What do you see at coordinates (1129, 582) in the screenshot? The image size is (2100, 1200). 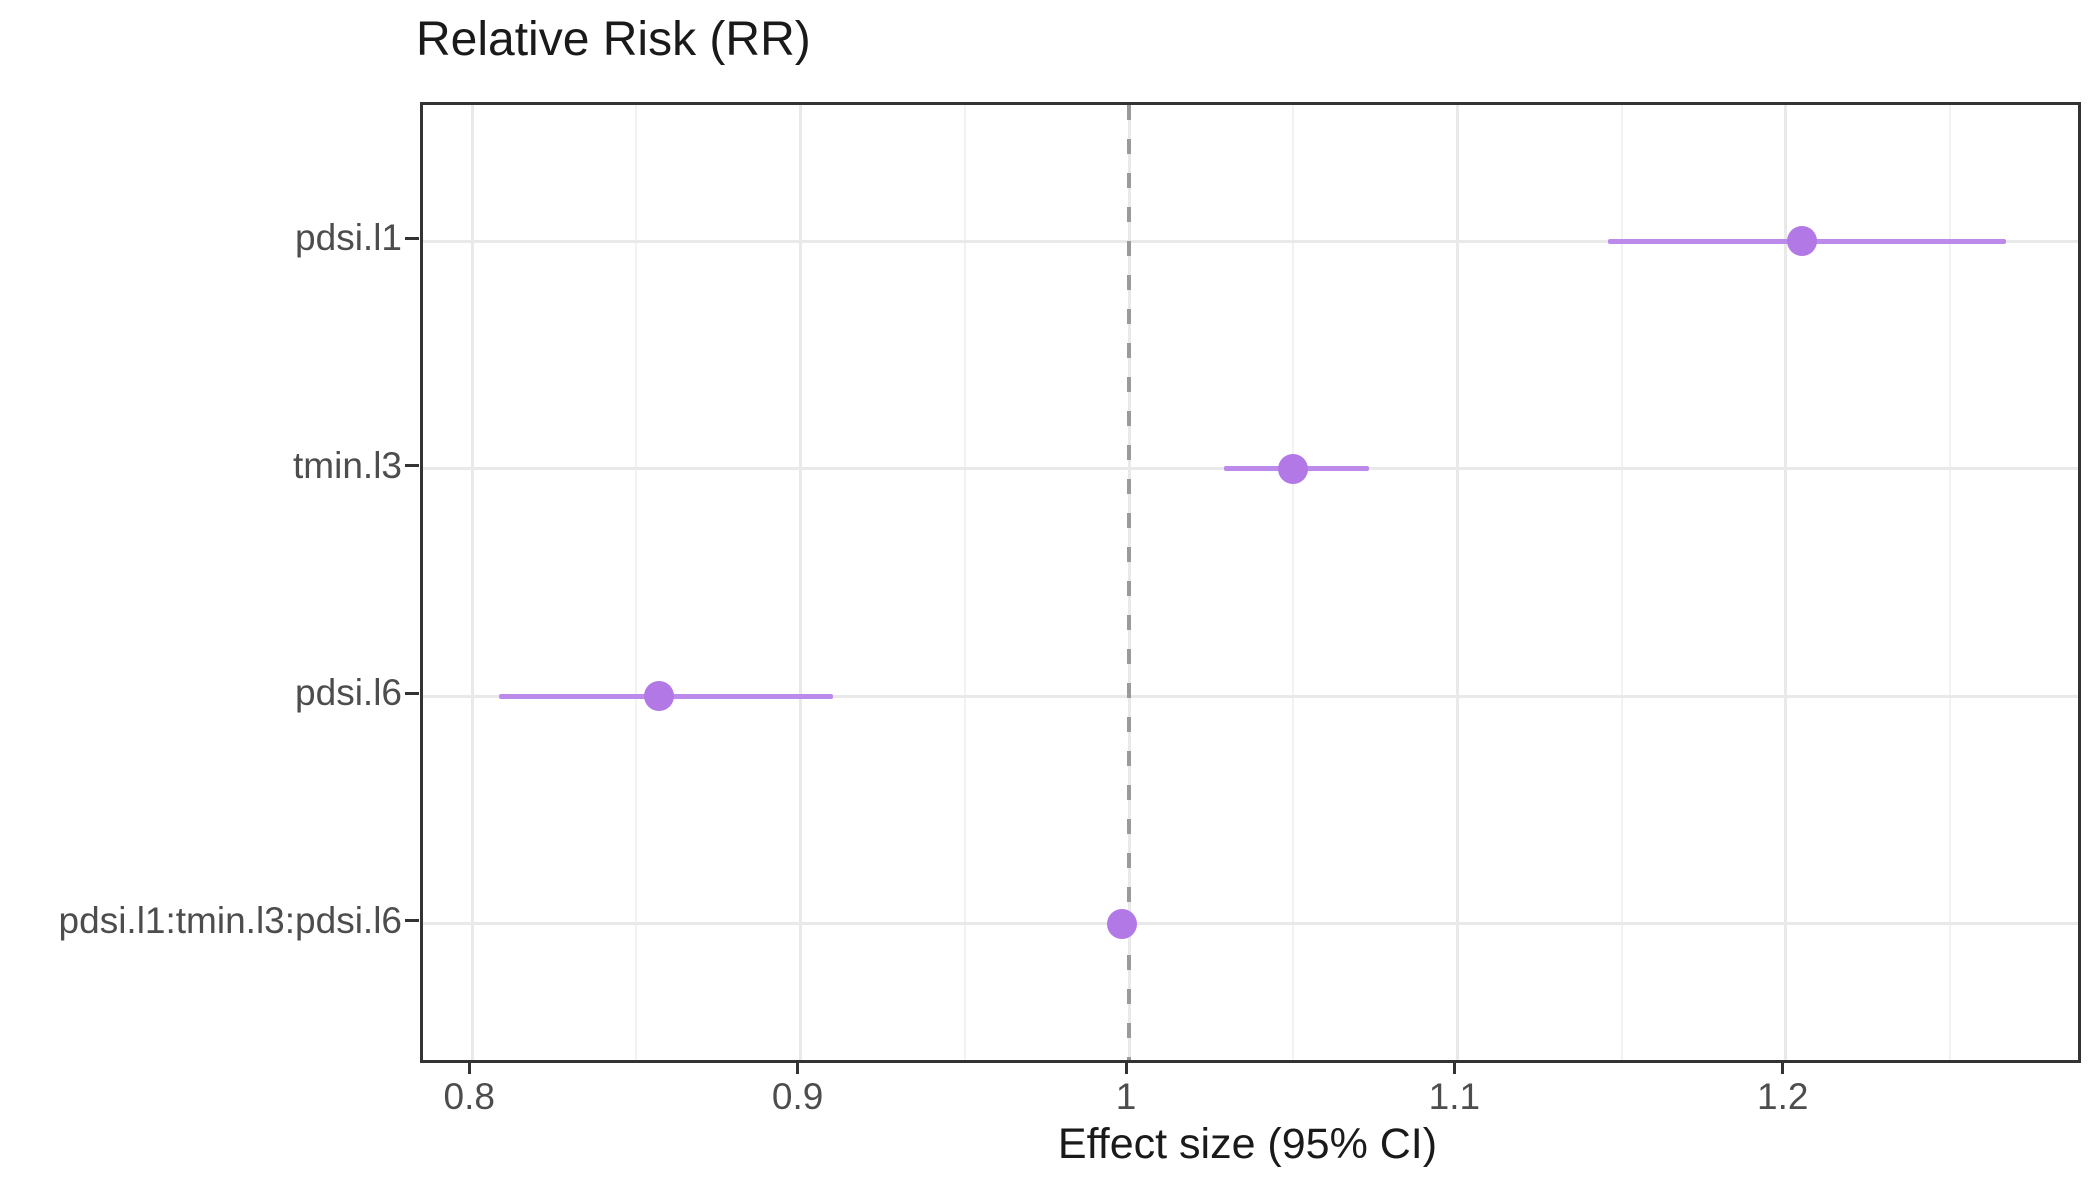 I see `reference-line` at bounding box center [1129, 582].